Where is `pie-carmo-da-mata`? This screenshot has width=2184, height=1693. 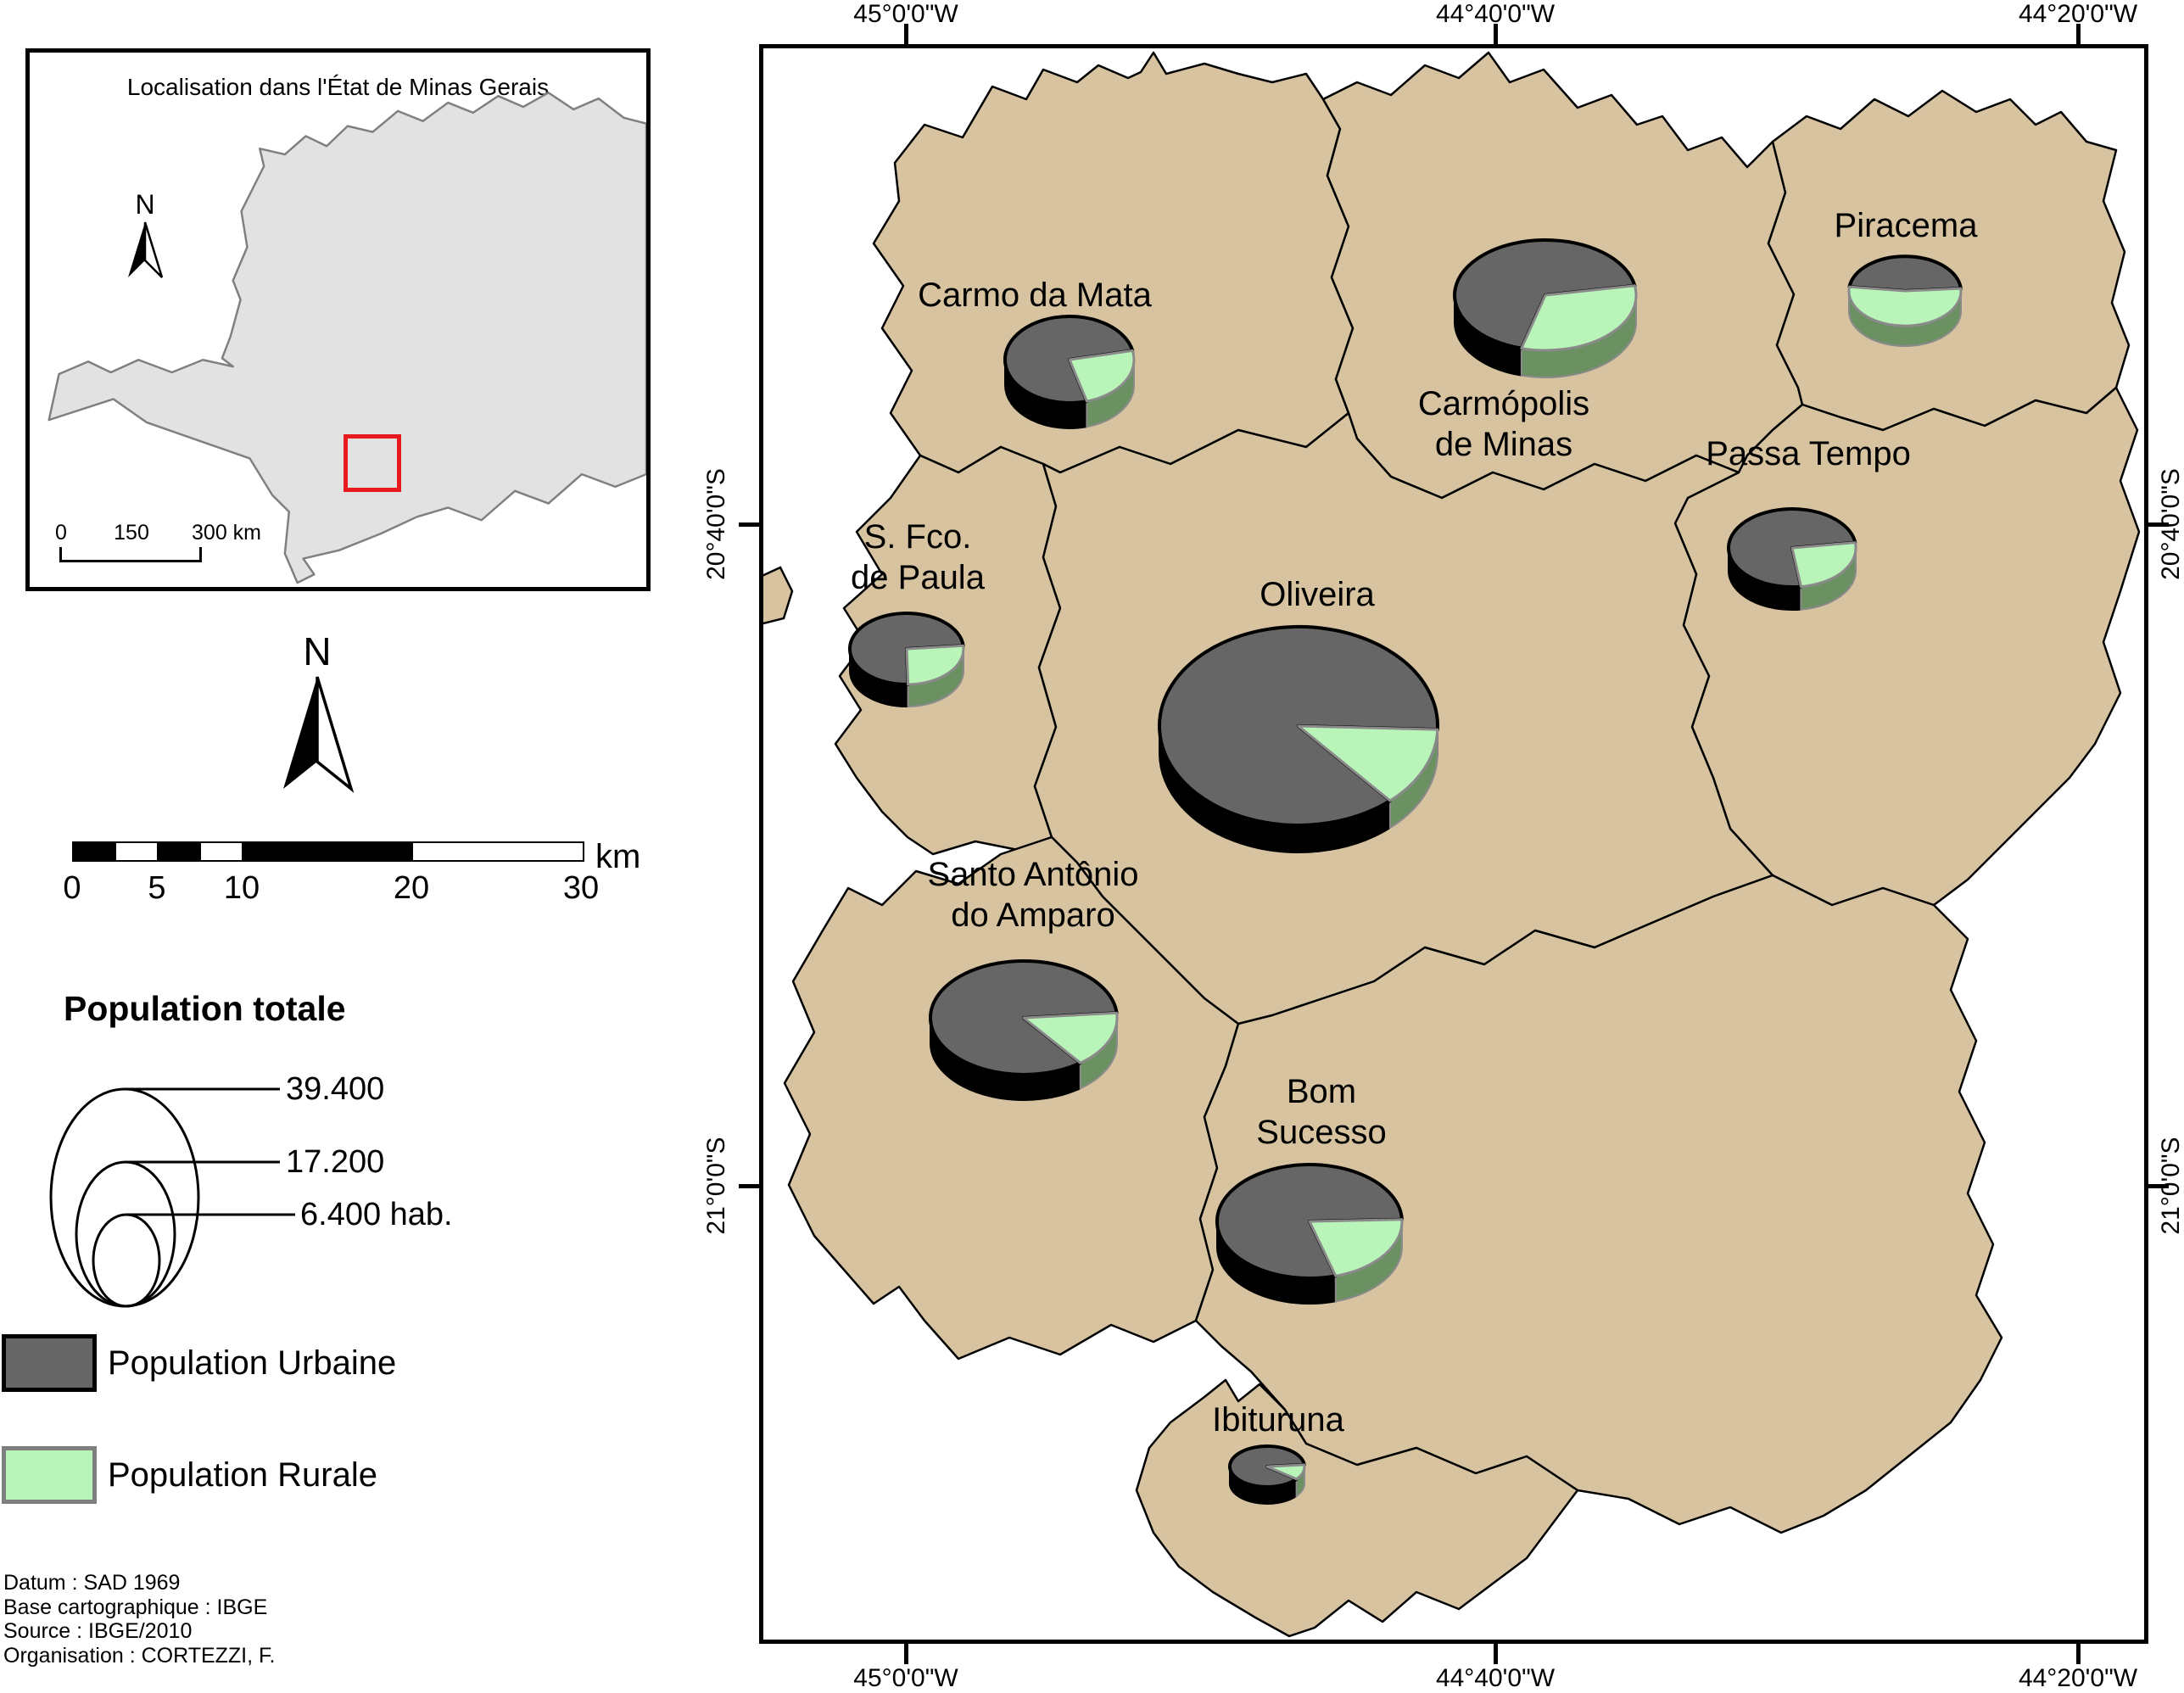
pie-carmo-da-mata is located at coordinates (1069, 372).